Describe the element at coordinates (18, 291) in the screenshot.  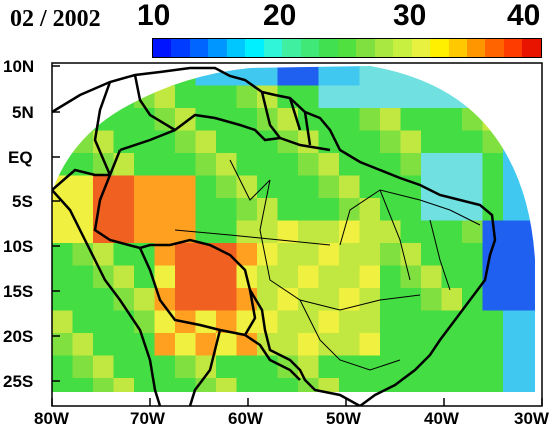
I see `y-label-15s: 15S` at that location.